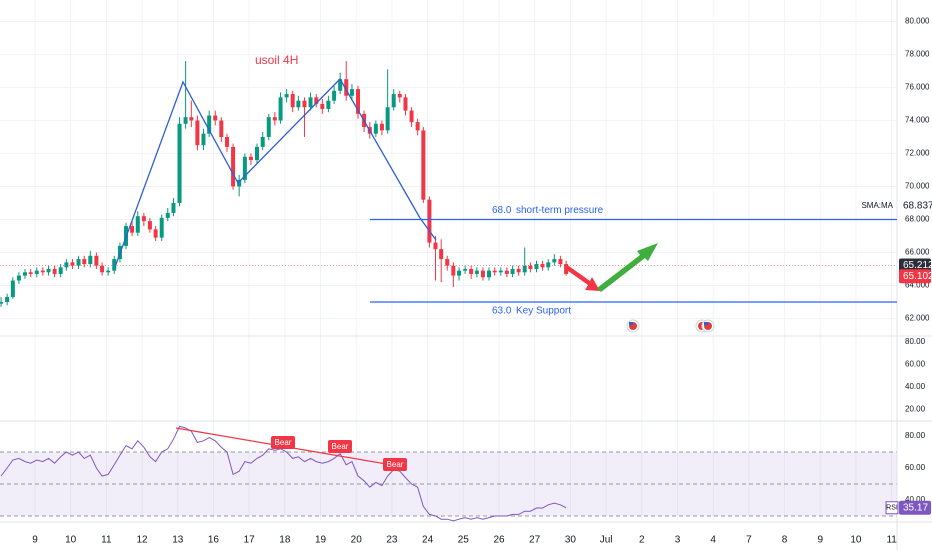 The width and height of the screenshot is (932, 550). What do you see at coordinates (856, 540) in the screenshot?
I see `x-tick-label: 10` at bounding box center [856, 540].